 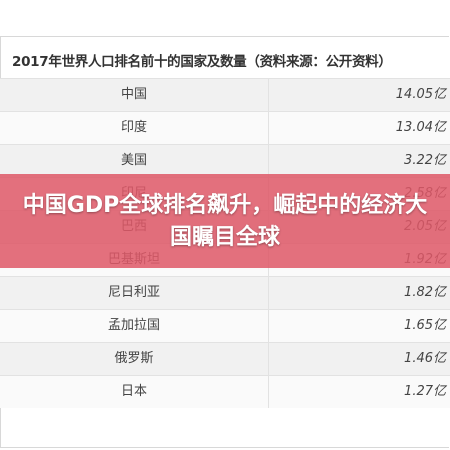 What do you see at coordinates (420, 94) in the screenshot?
I see `population-cell: 14.05亿` at bounding box center [420, 94].